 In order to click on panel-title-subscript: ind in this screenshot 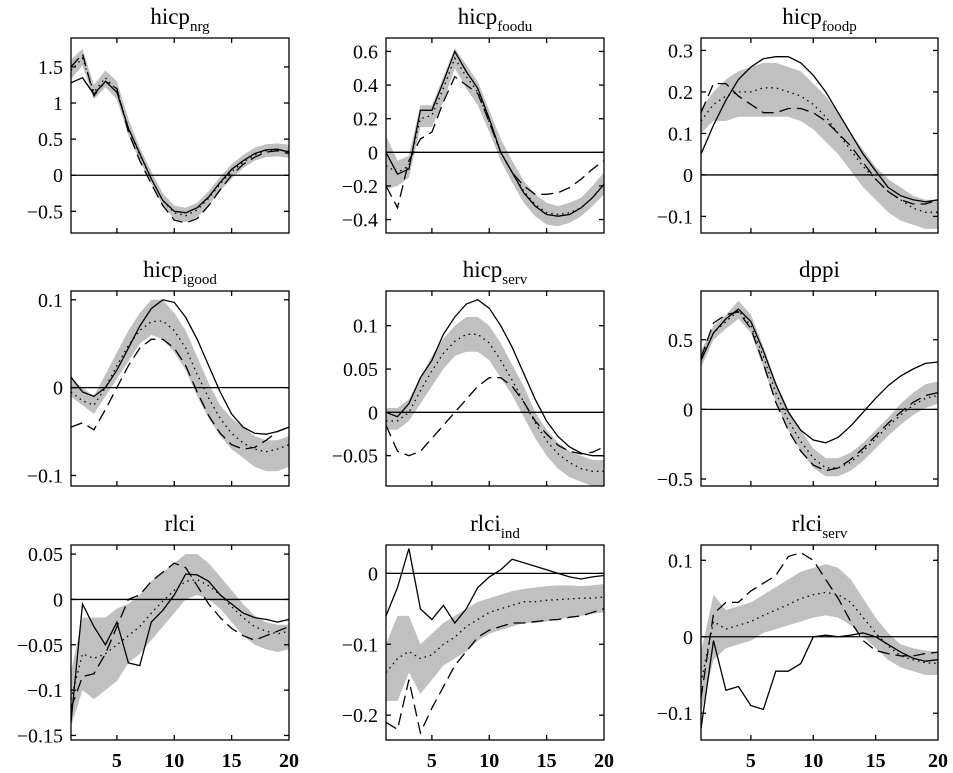, I will do `click(511, 534)`.